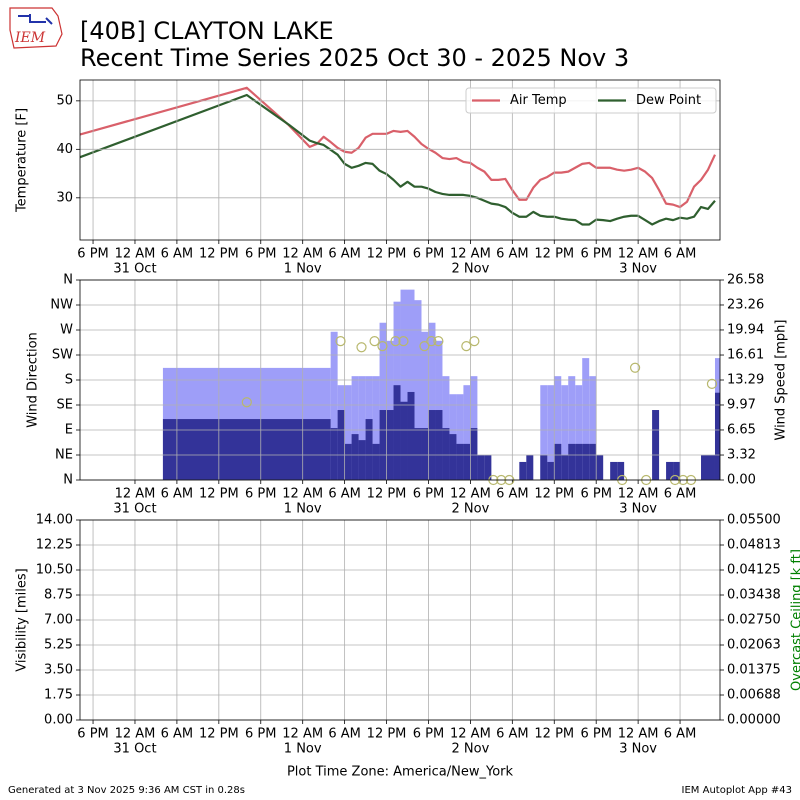 The image size is (800, 800). What do you see at coordinates (58, 720) in the screenshot?
I see `y-tick-label: 0.00` at bounding box center [58, 720].